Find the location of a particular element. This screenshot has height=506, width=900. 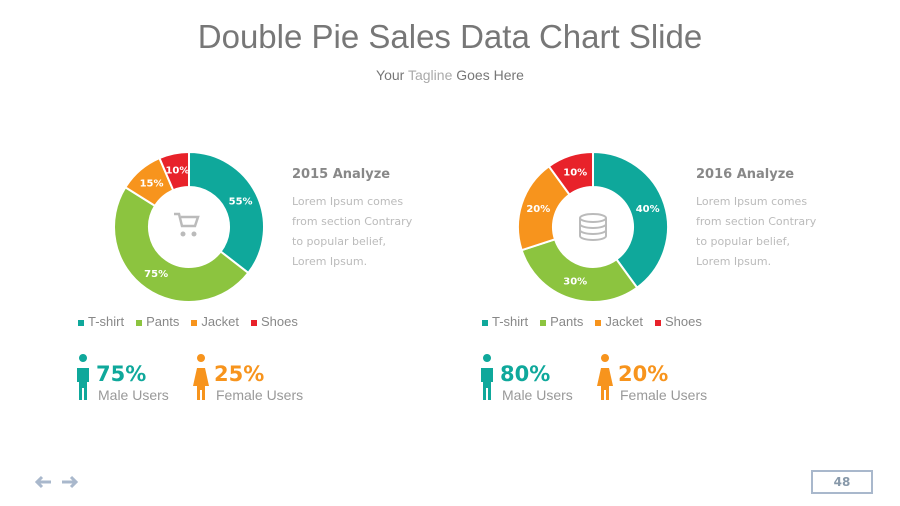

page-number: 48 is located at coordinates (842, 482).